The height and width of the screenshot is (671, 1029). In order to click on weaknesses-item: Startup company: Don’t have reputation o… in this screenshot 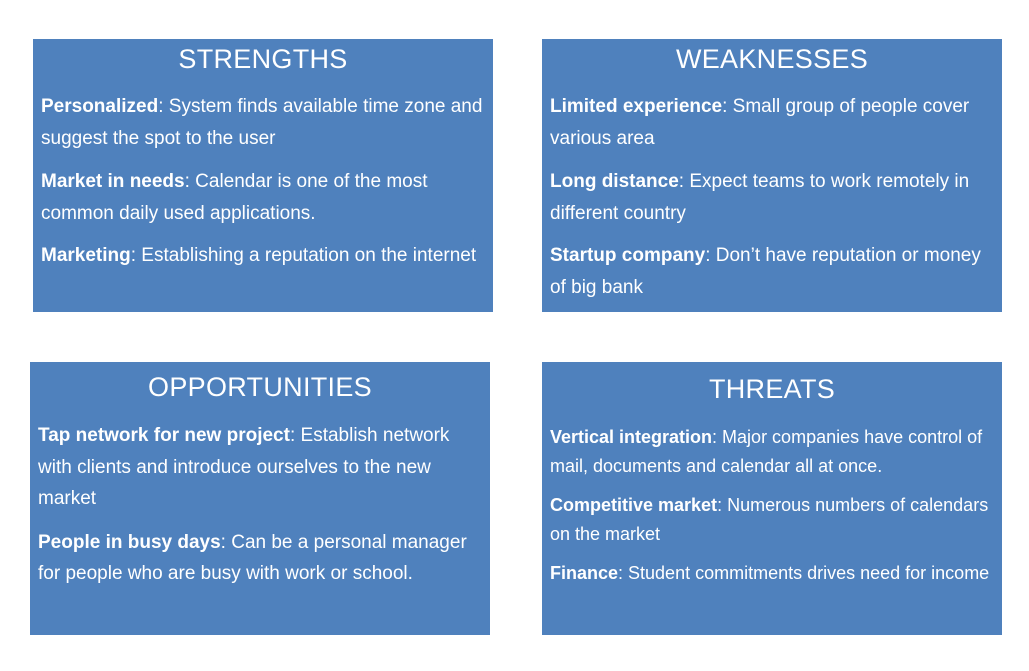, I will do `click(772, 271)`.